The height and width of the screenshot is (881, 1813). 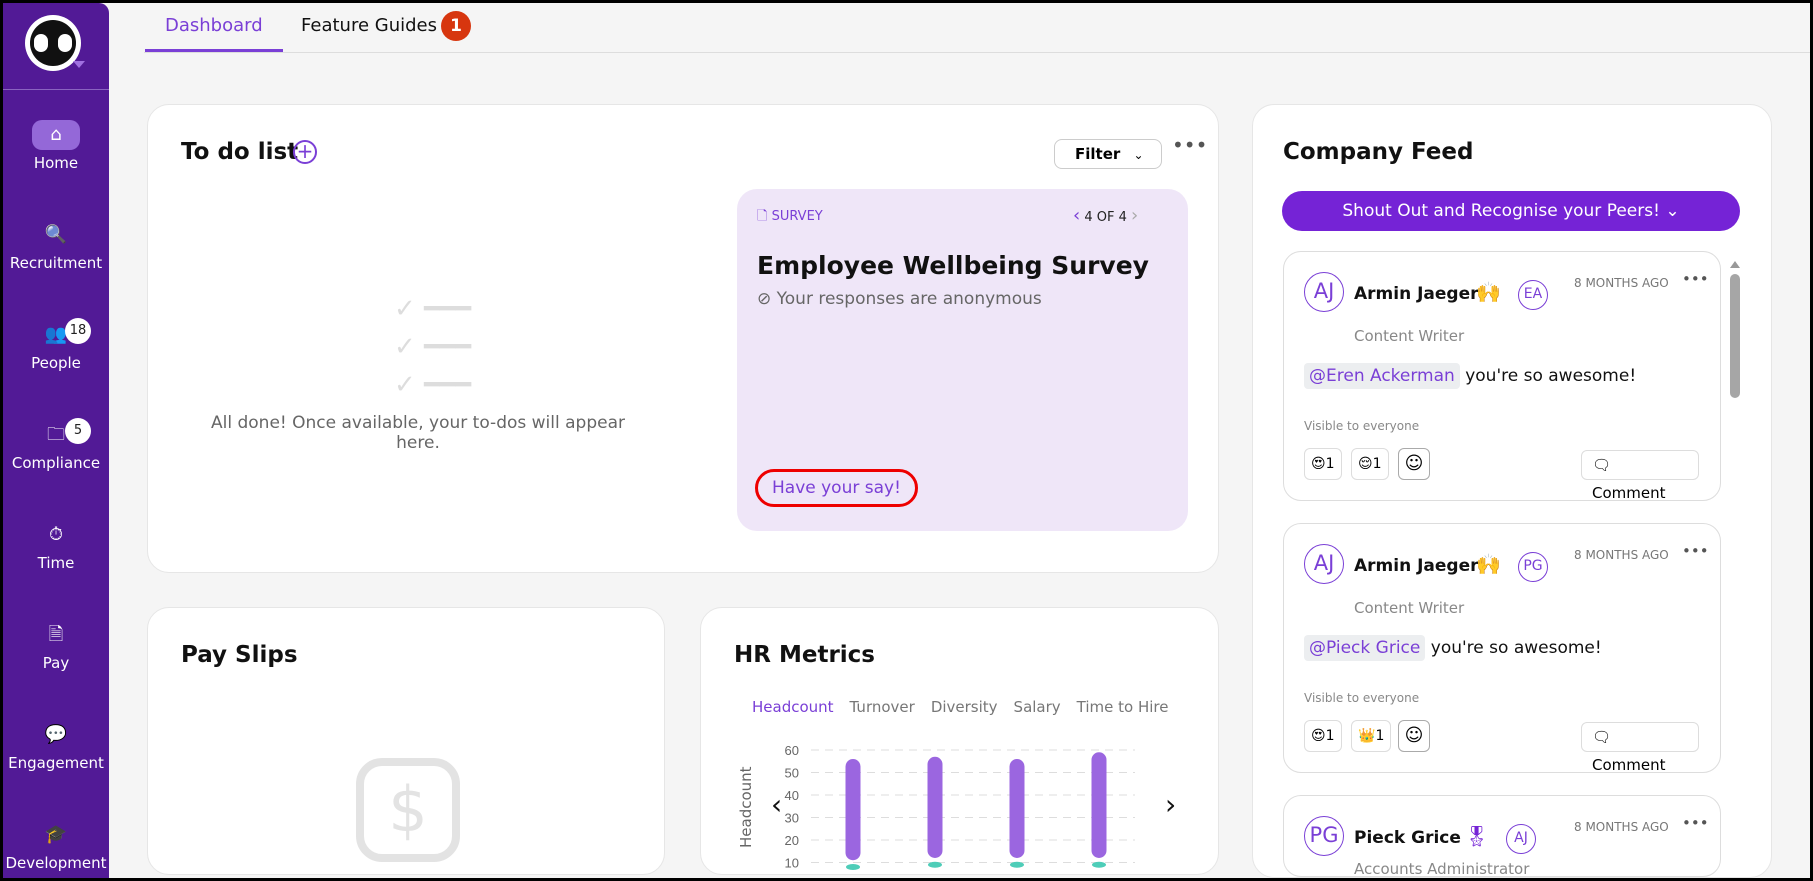 I want to click on scroll-up-icon, so click(x=1735, y=264).